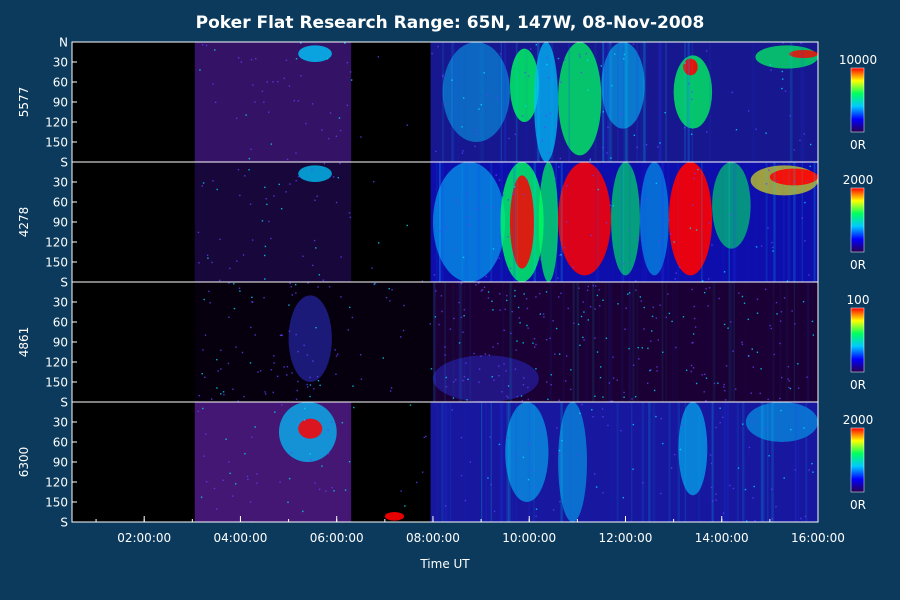 The width and height of the screenshot is (900, 600). What do you see at coordinates (60, 323) in the screenshot?
I see `y-tick-label: 60` at bounding box center [60, 323].